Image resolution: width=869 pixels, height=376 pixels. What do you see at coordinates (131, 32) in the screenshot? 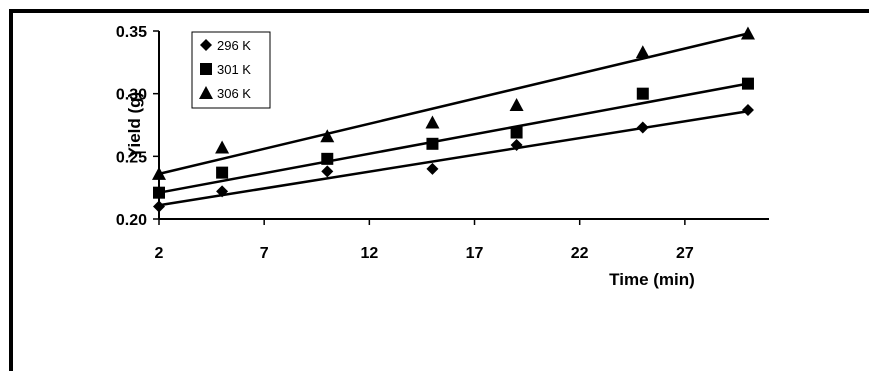
I see `y-tick-label: 0.35` at bounding box center [131, 32].